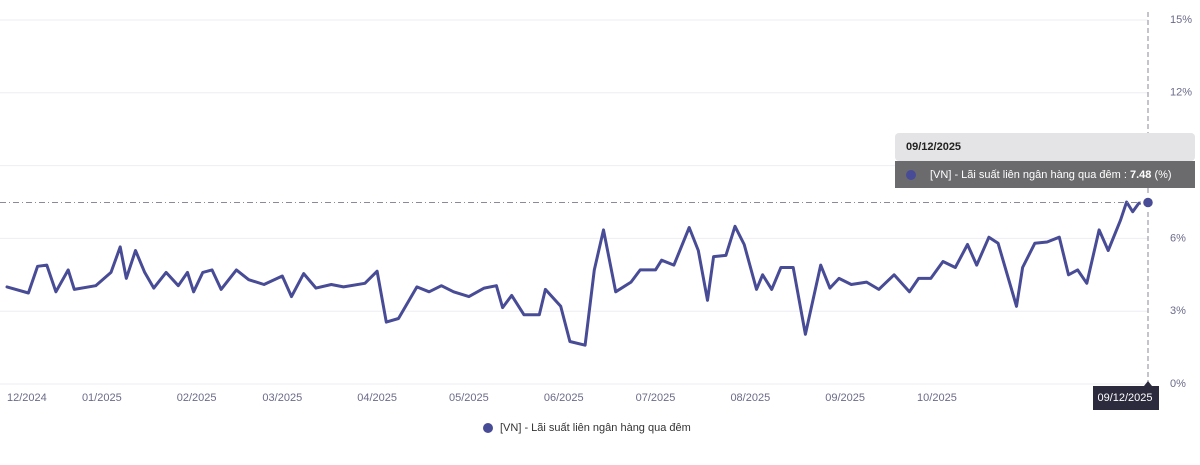  I want to click on x-tick-label: 08/2025, so click(750, 398).